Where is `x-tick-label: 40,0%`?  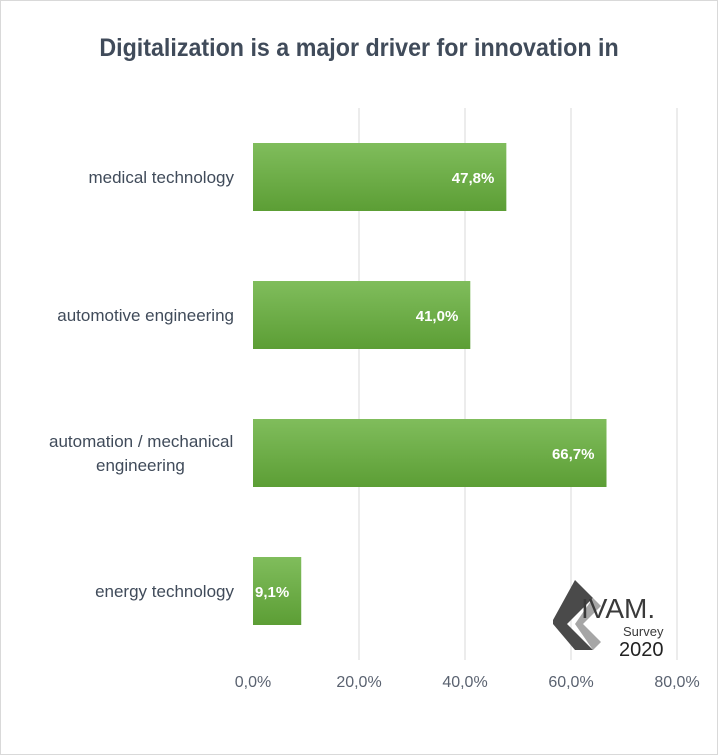
x-tick-label: 40,0% is located at coordinates (464, 682).